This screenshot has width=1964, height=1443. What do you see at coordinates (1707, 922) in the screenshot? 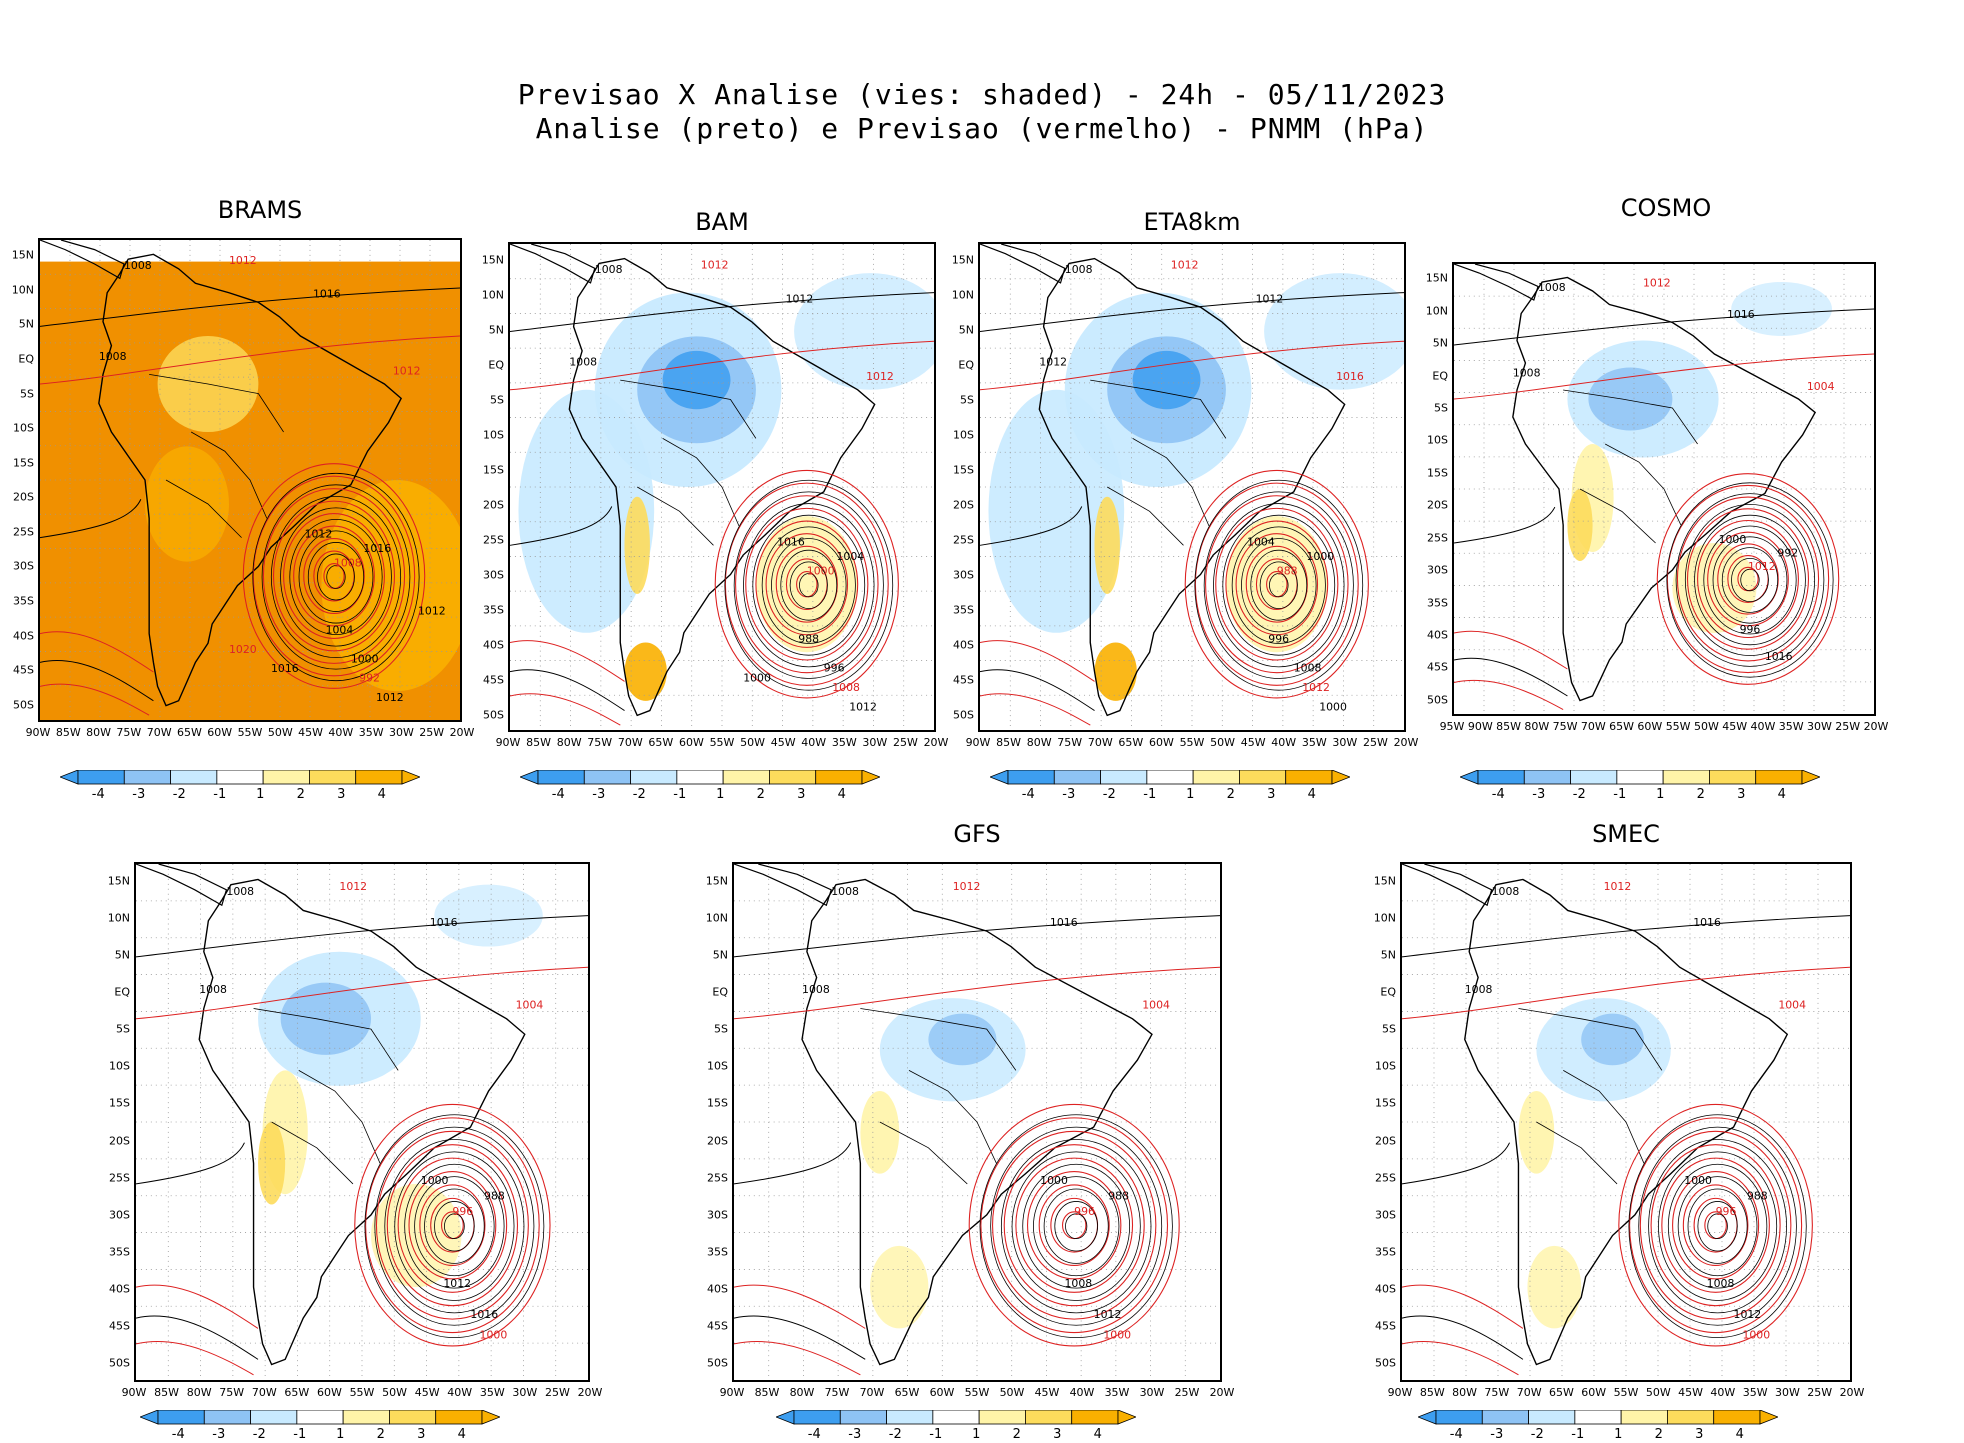
I see `isobar-label: 1016` at bounding box center [1707, 922].